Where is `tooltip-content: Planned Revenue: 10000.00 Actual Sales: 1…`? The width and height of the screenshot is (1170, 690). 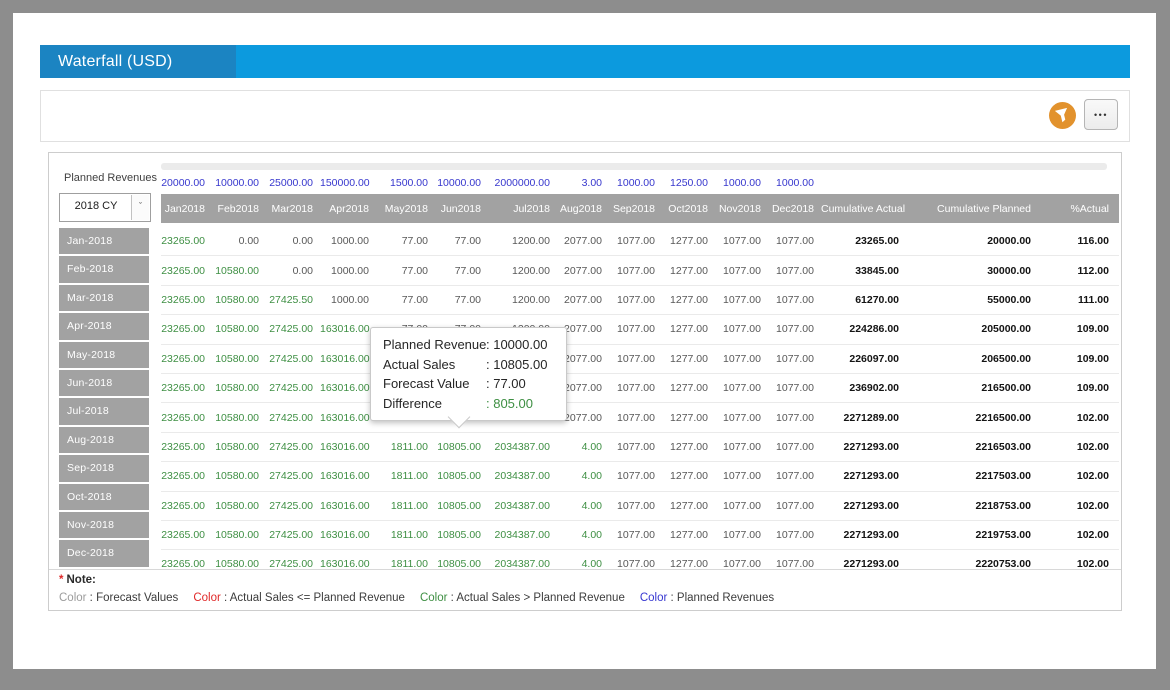 tooltip-content: Planned Revenue: 10000.00 Actual Sales: 1… is located at coordinates (468, 374).